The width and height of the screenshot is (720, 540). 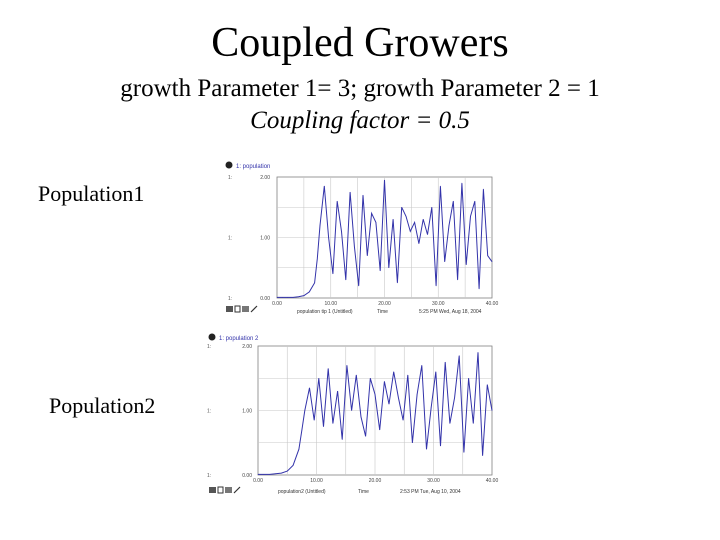 I want to click on chart2-pin-icon, so click(x=212, y=337).